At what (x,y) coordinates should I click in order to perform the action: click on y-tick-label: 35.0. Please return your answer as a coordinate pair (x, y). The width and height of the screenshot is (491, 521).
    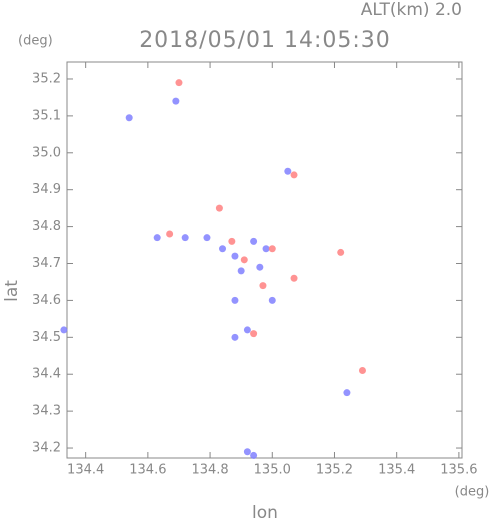
    Looking at the image, I should click on (46, 152).